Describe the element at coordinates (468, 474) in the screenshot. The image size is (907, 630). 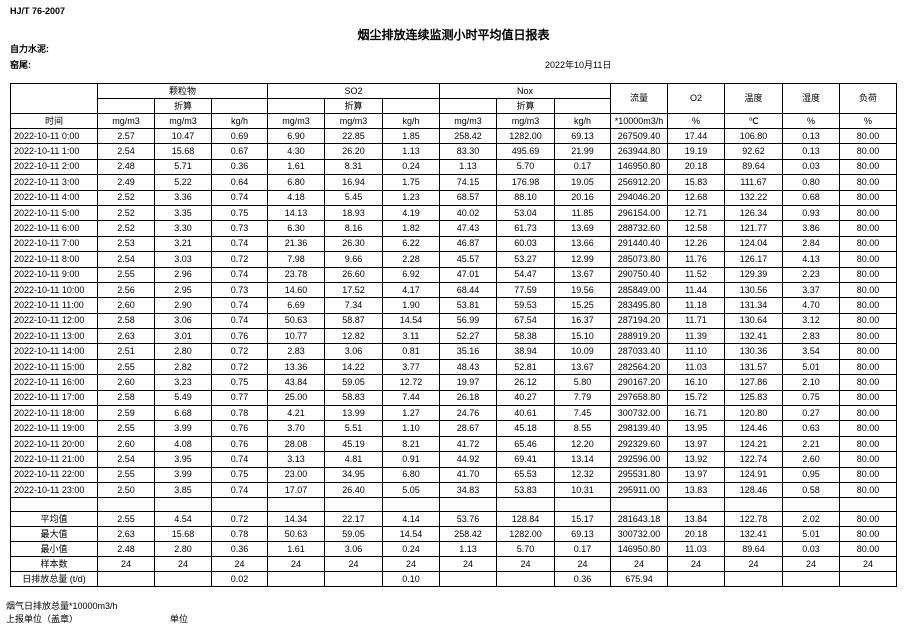
I see `cell: 41.70` at that location.